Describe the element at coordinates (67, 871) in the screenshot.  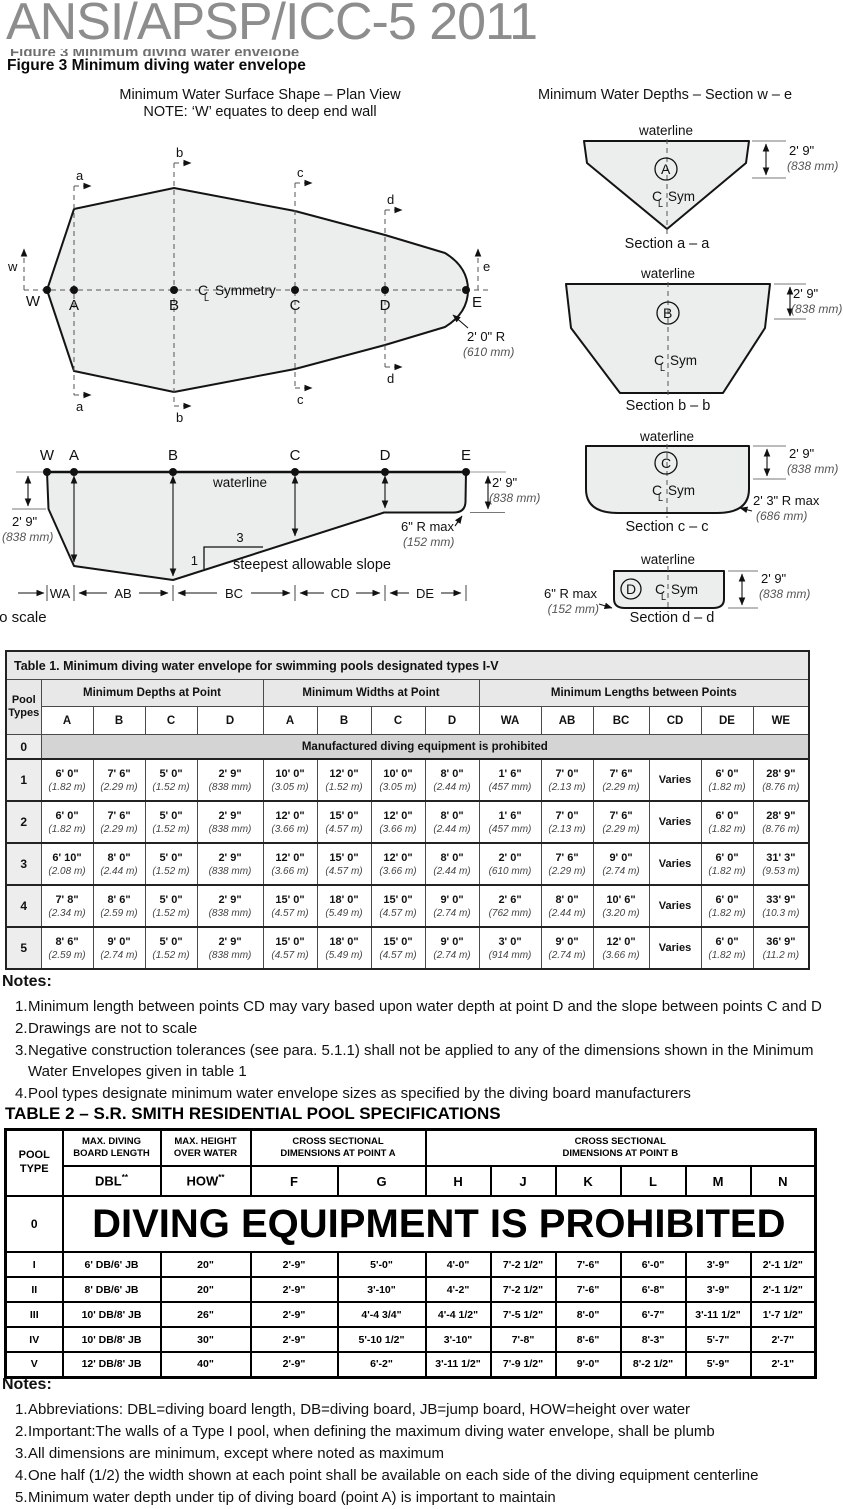
I see `value-metric: (2.08 m)` at that location.